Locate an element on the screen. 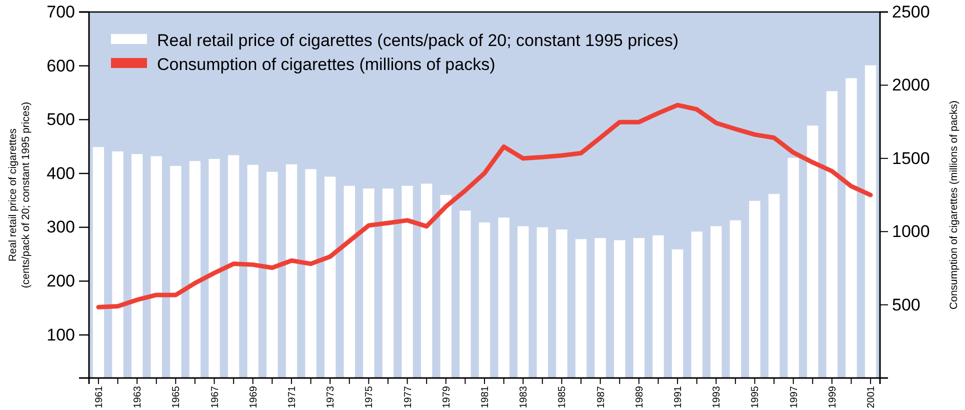  x-tick-label: 1995 is located at coordinates (756, 397).